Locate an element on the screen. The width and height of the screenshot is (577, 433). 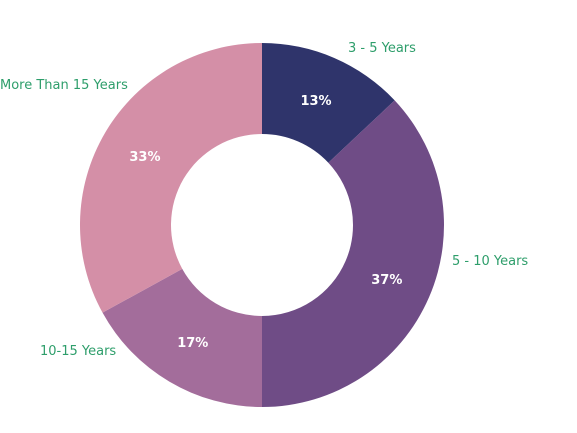
value-label: 13% is located at coordinates (315, 101).